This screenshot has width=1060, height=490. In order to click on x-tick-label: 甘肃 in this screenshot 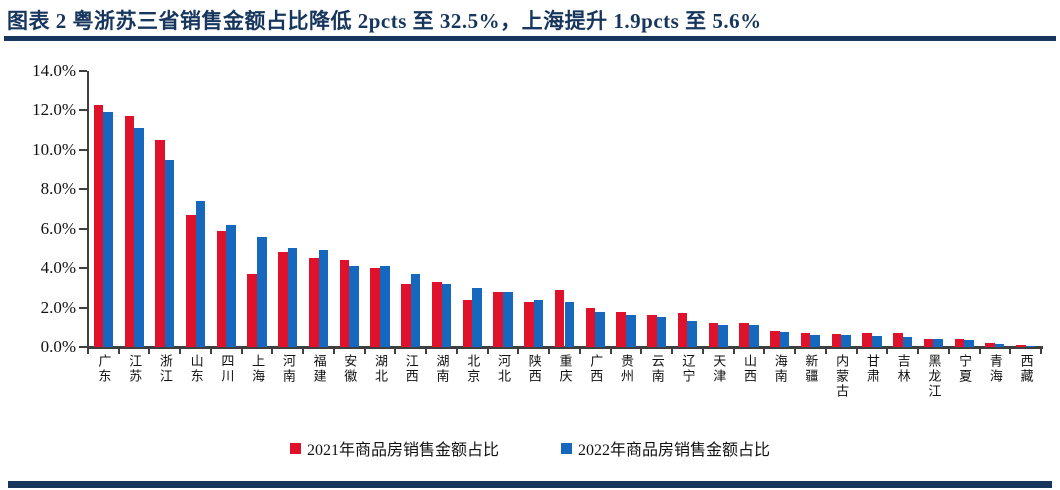, I will do `click(872, 369)`.